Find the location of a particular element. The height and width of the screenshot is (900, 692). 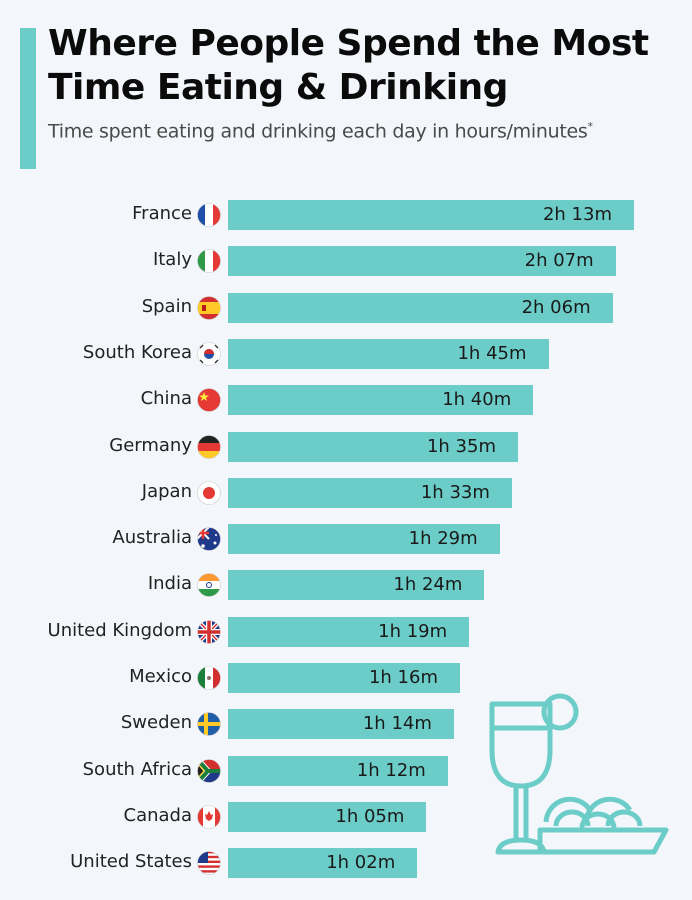

bar-row: Sweden 1h 14m is located at coordinates (346, 724).